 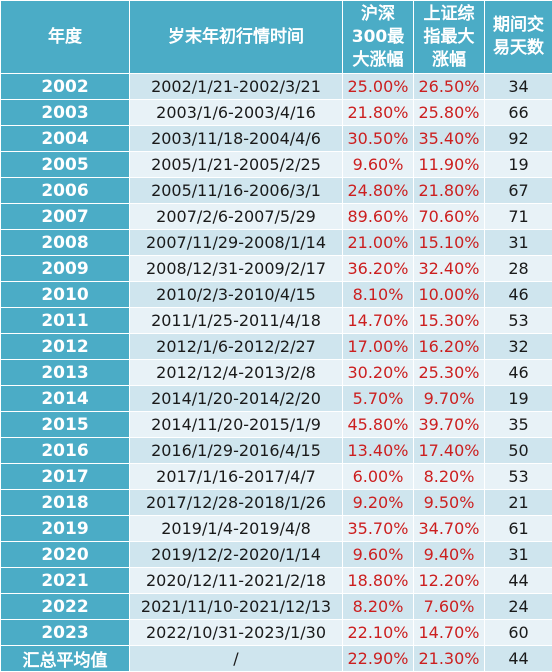 What do you see at coordinates (518, 451) in the screenshot?
I see `trading-days-cell: 50` at bounding box center [518, 451].